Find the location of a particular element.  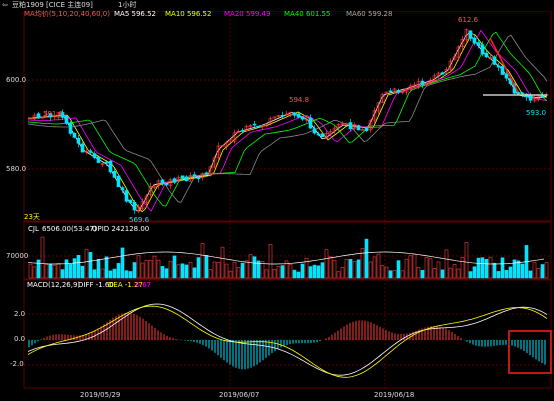

period-label: 1小时 is located at coordinates (127, 5).